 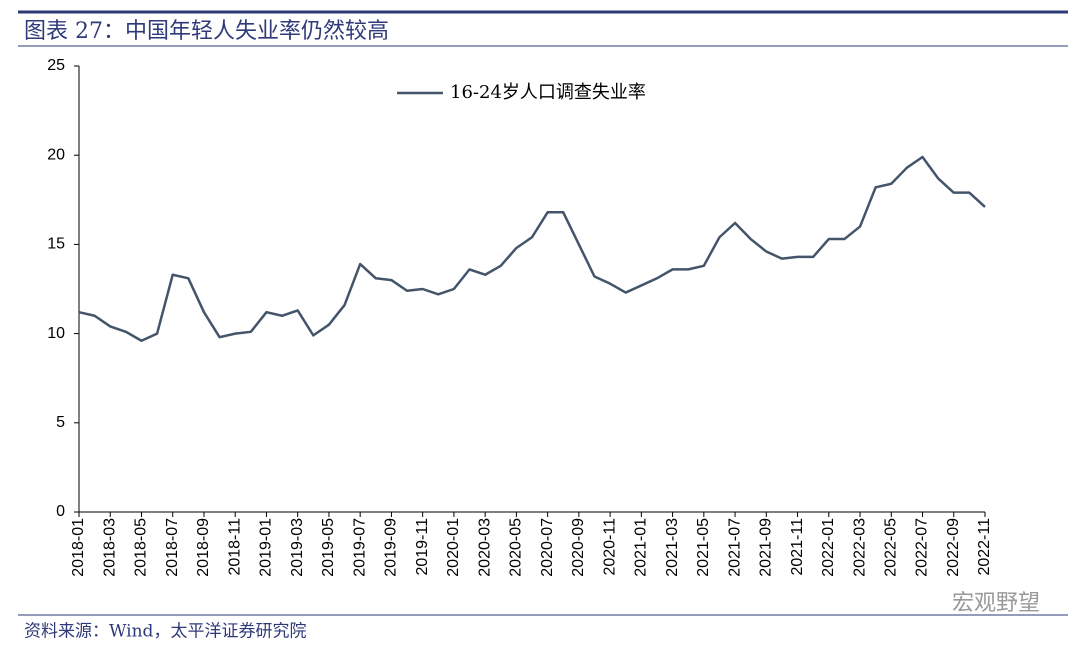 I want to click on x-tick-label: 2021-03, so click(x=672, y=547).